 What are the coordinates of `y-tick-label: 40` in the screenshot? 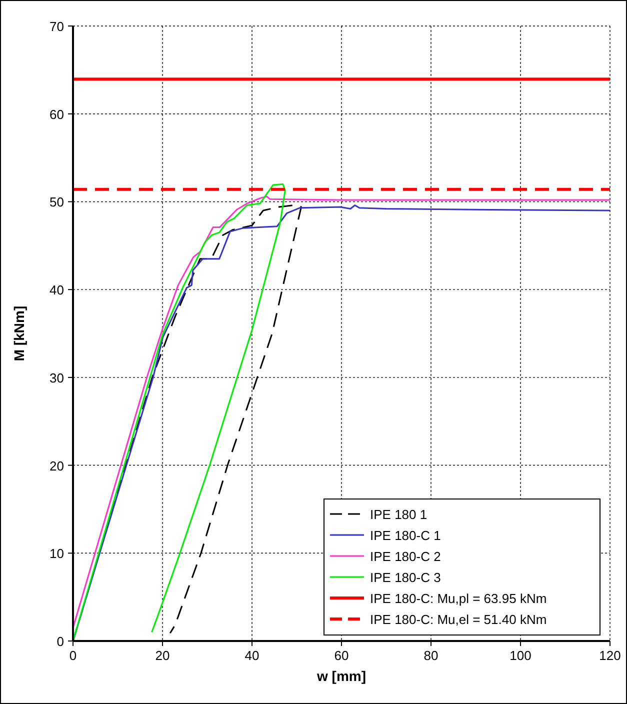 It's located at (57, 290).